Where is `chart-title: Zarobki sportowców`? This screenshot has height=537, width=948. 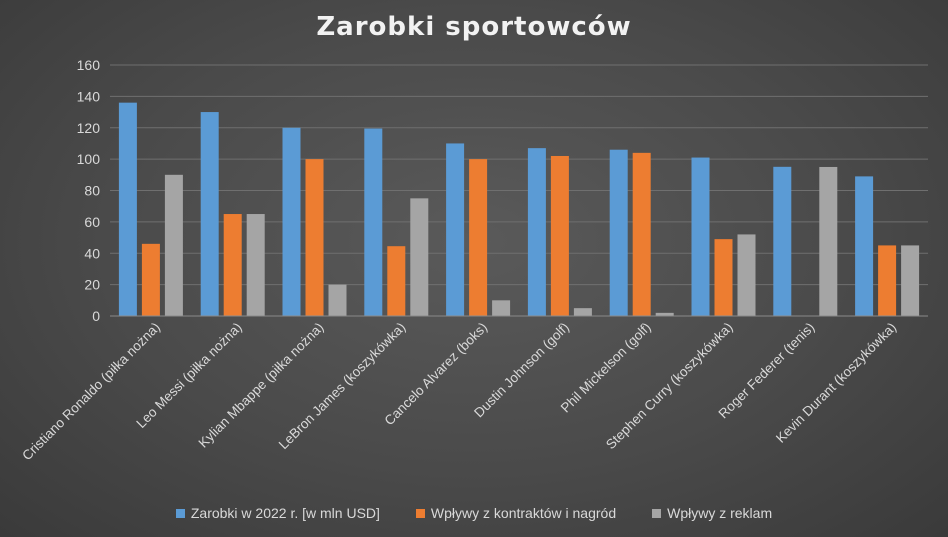
chart-title: Zarobki sportowców is located at coordinates (474, 27).